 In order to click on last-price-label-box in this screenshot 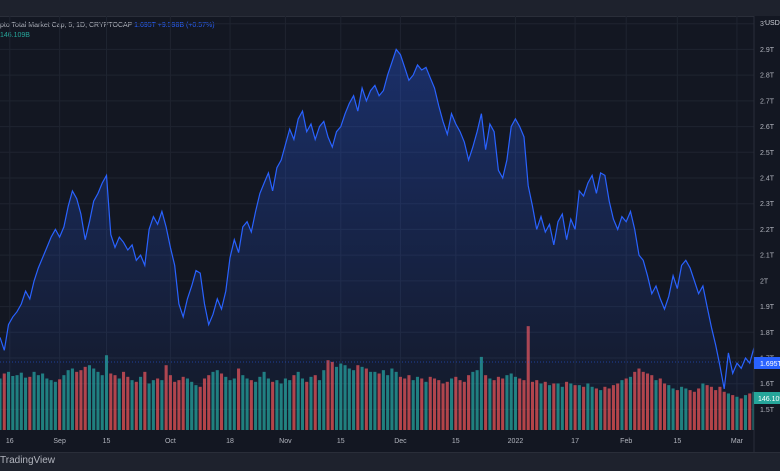, I will do `click(767, 363)`.